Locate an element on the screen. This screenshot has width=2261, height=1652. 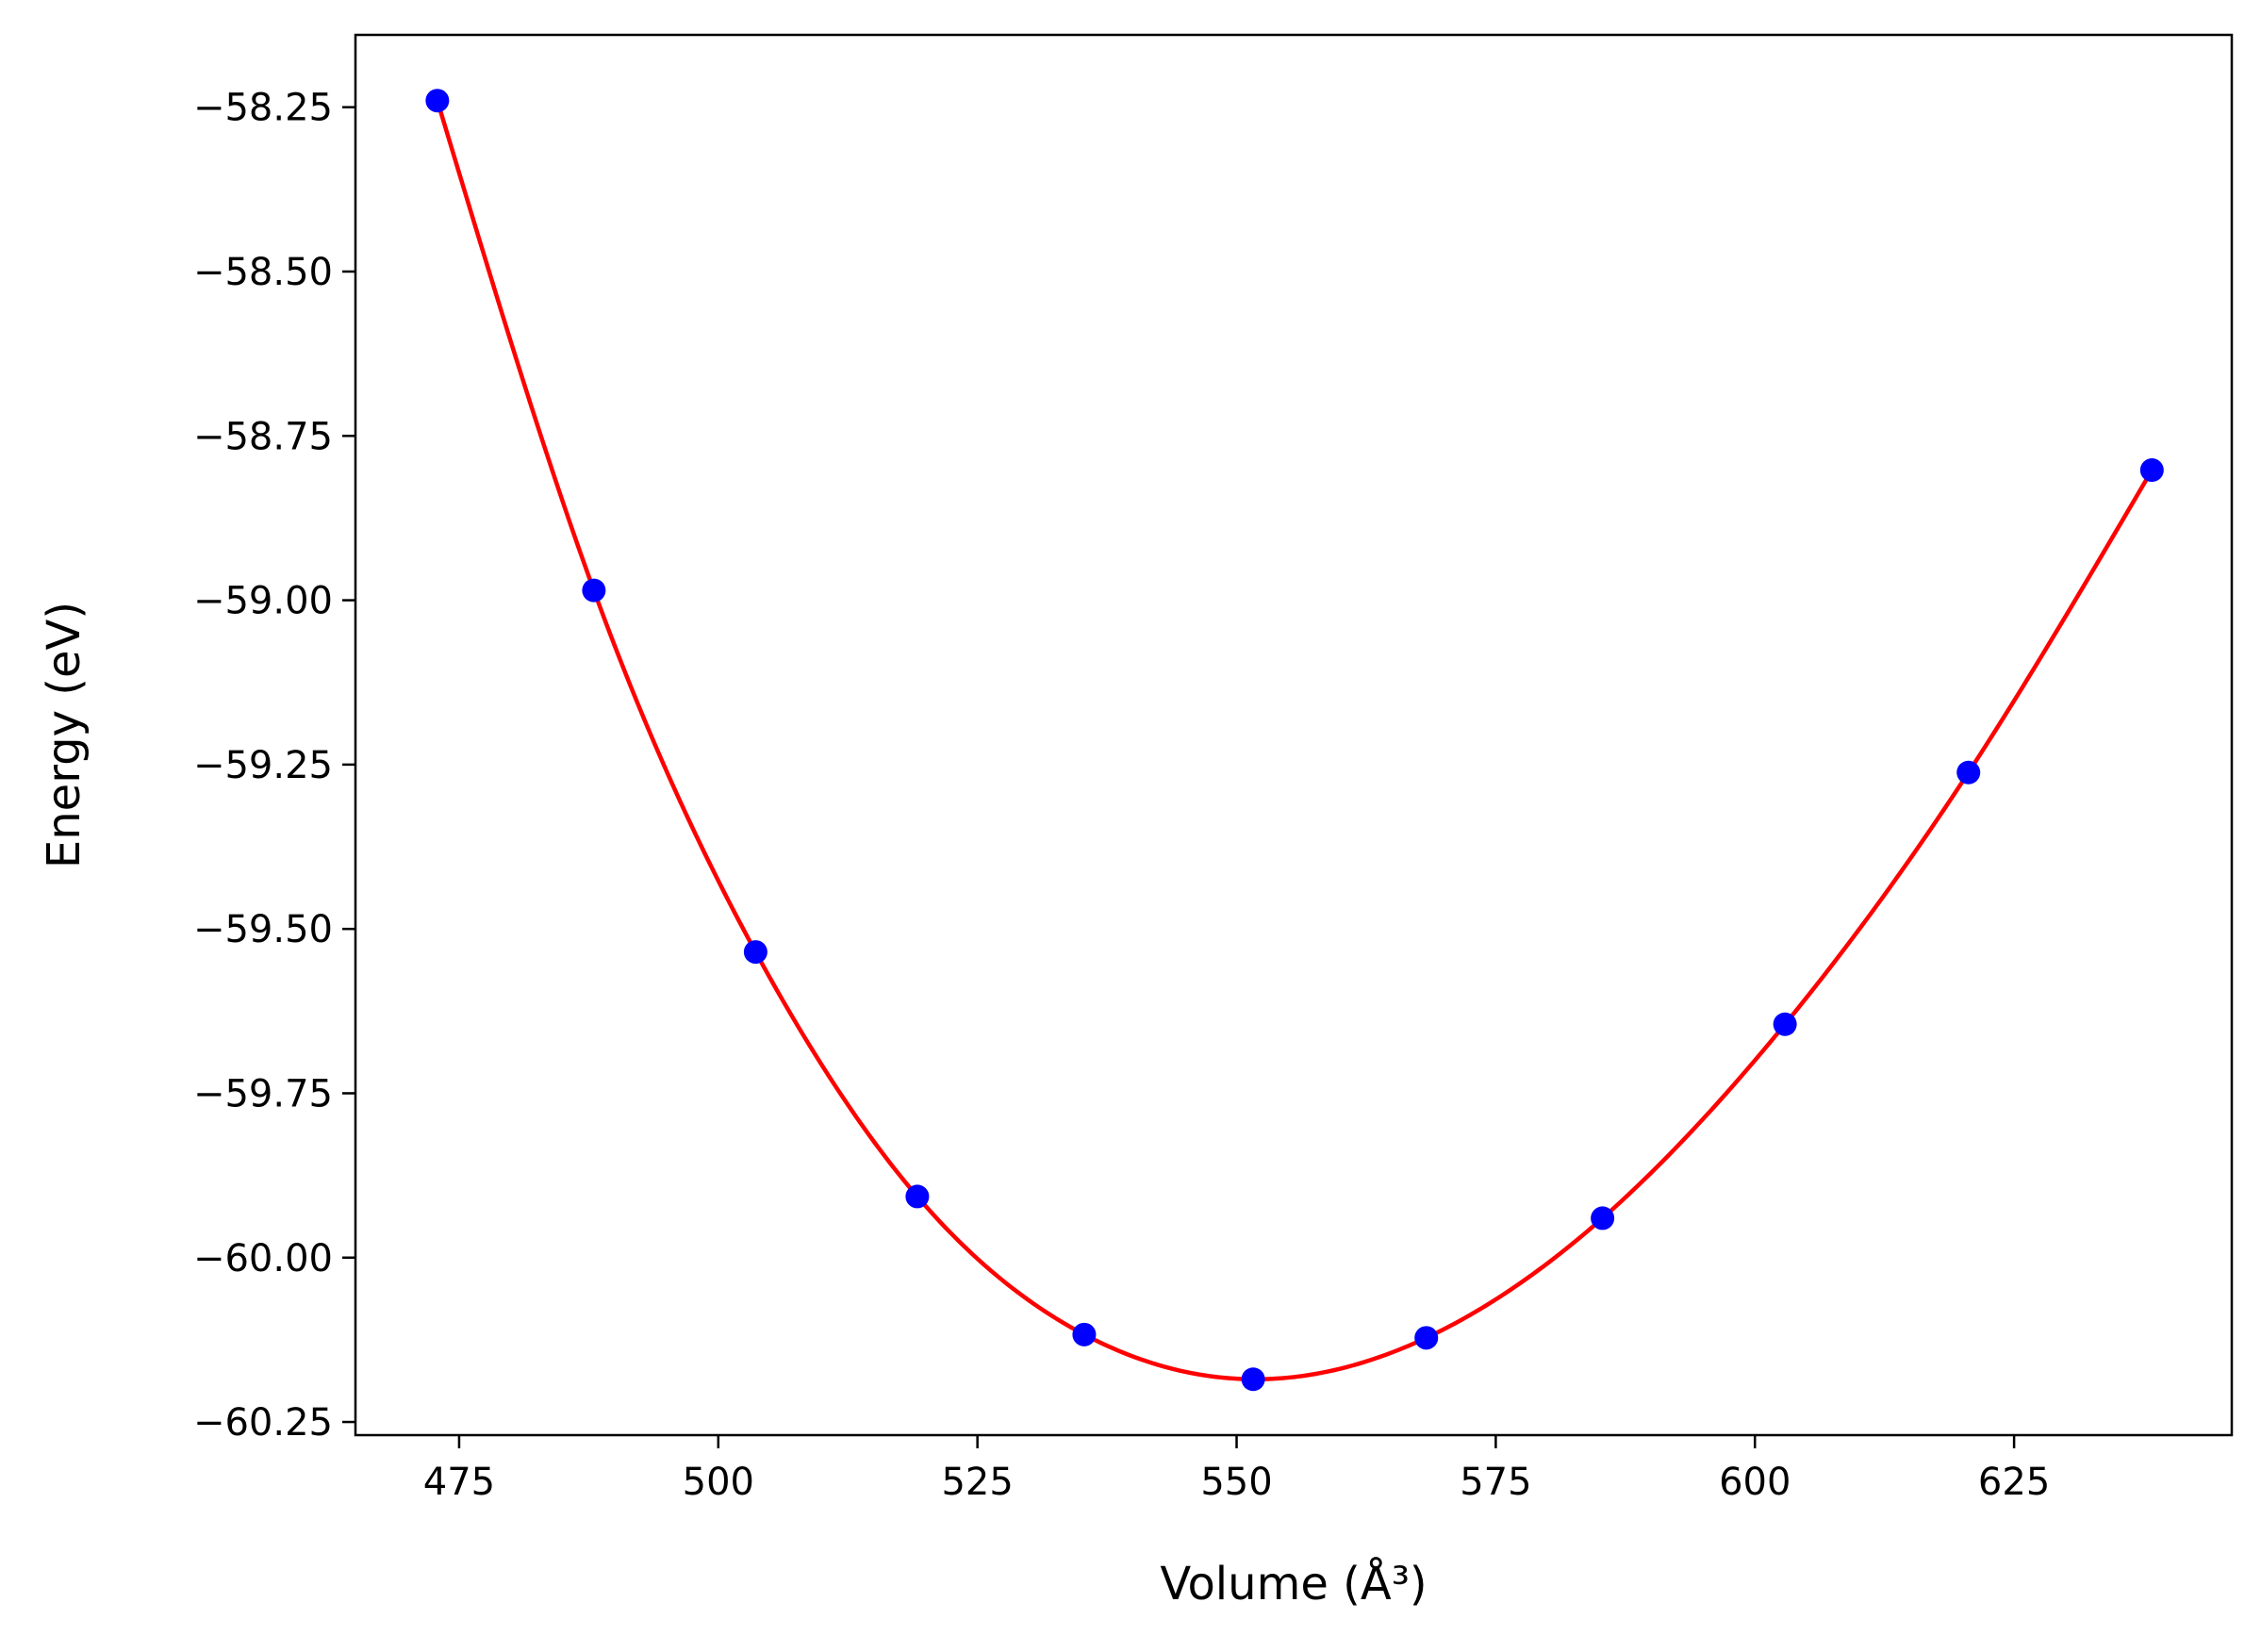
x-axis-ticks: 475 500 525 550 575 600 625 is located at coordinates (1236, 1469).